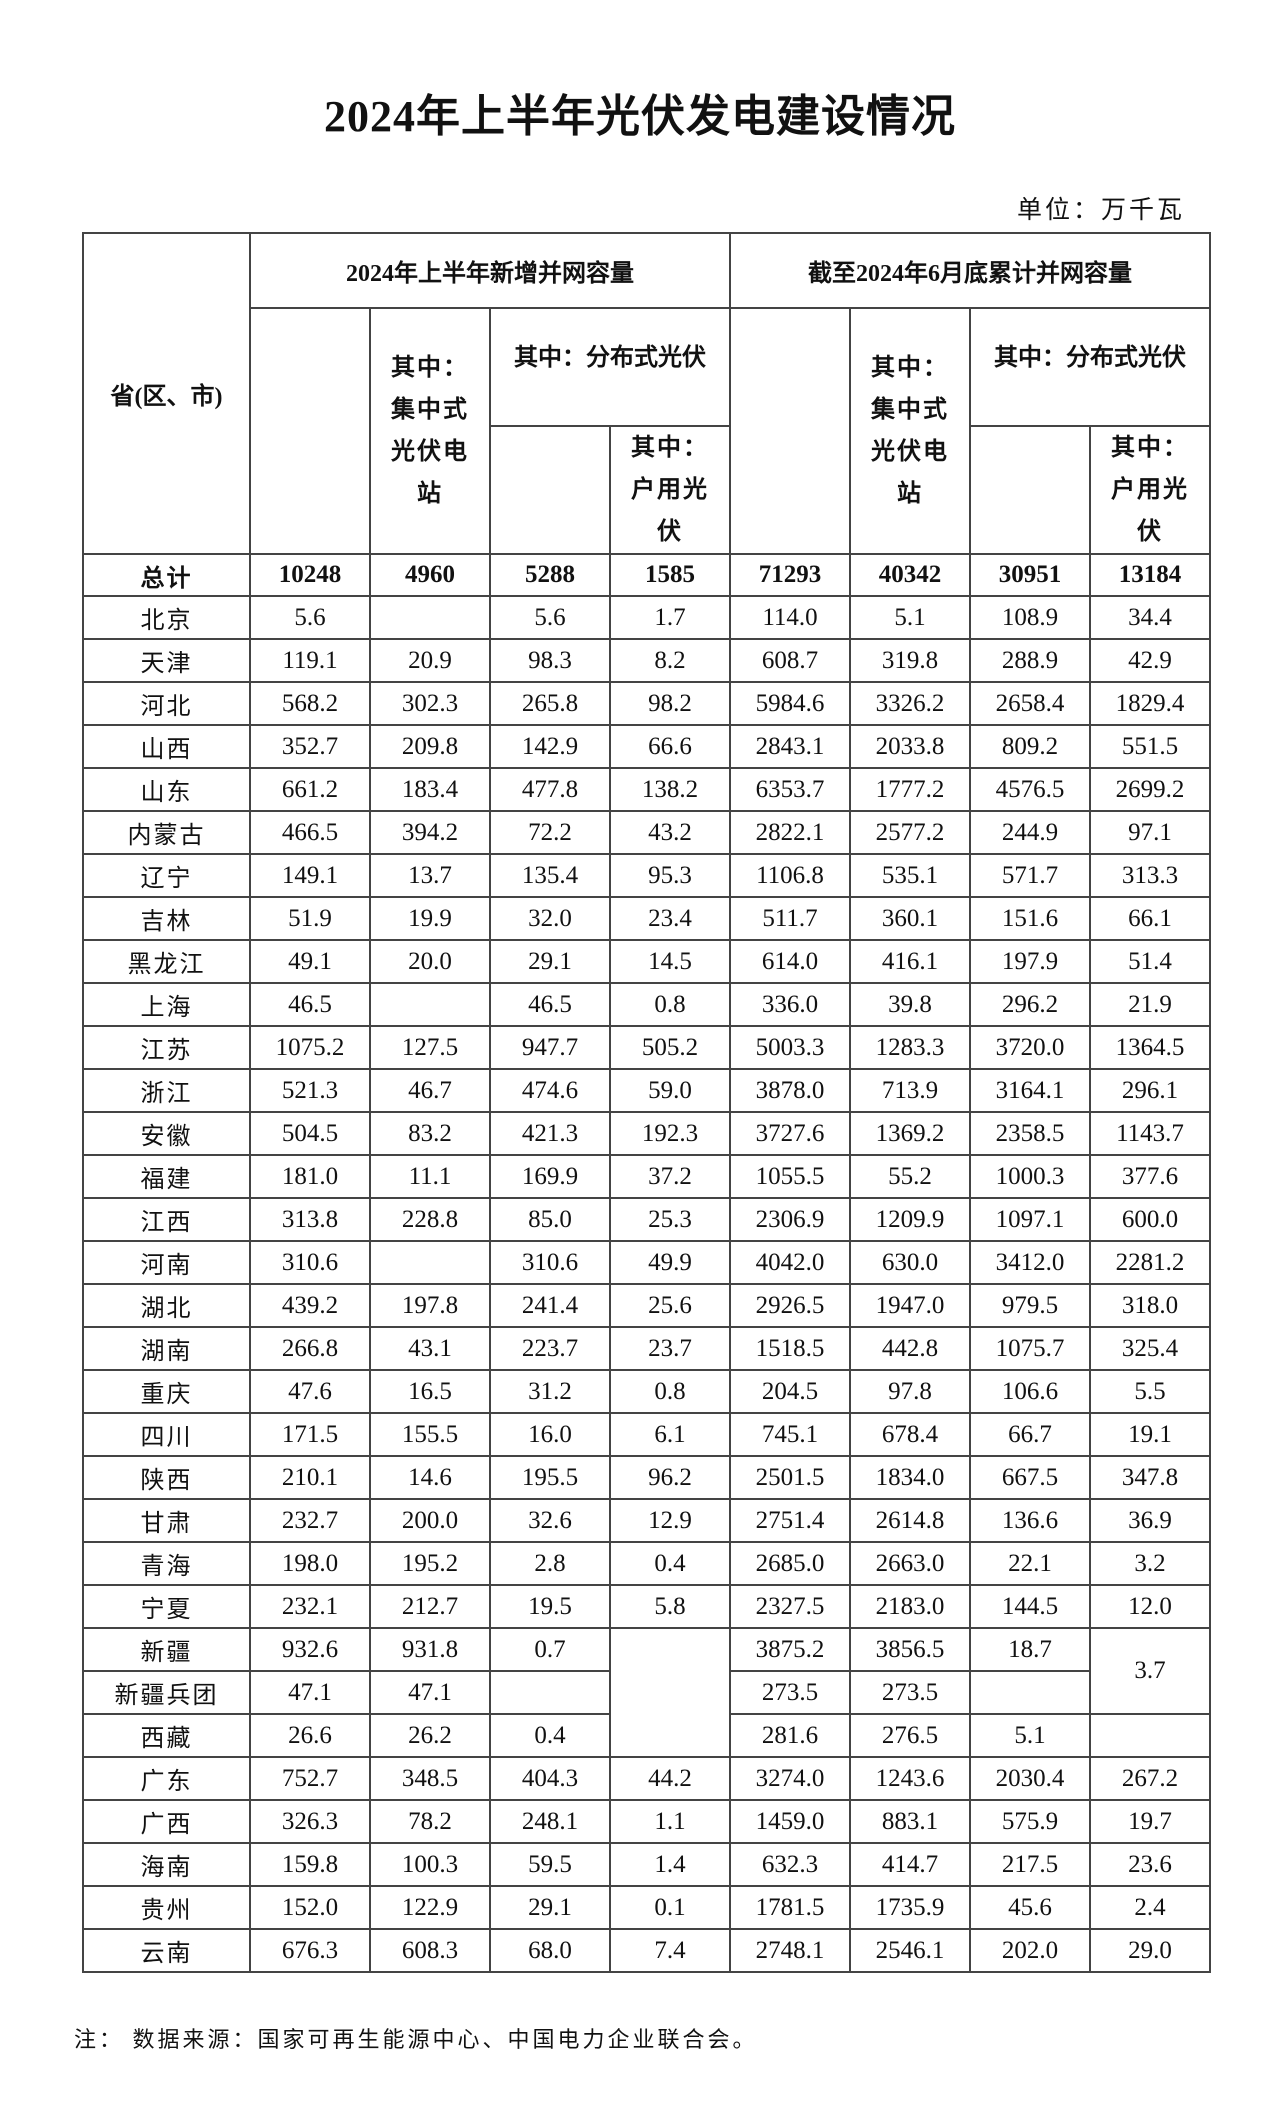 This screenshot has height=2109, width=1280. I want to click on value-cell: 2577.2, so click(910, 832).